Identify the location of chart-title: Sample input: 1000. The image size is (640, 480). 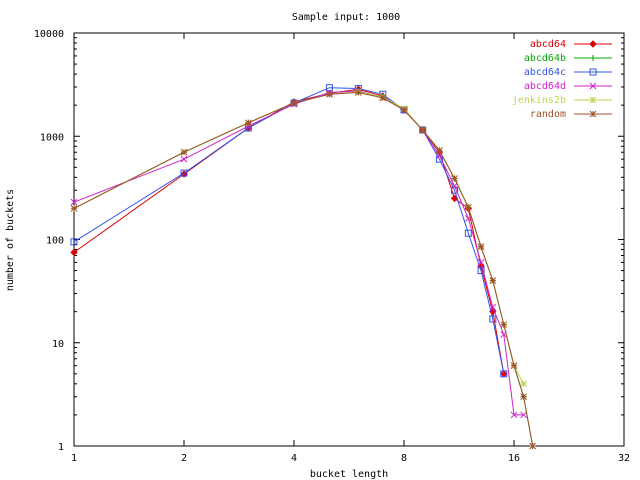
(346, 17).